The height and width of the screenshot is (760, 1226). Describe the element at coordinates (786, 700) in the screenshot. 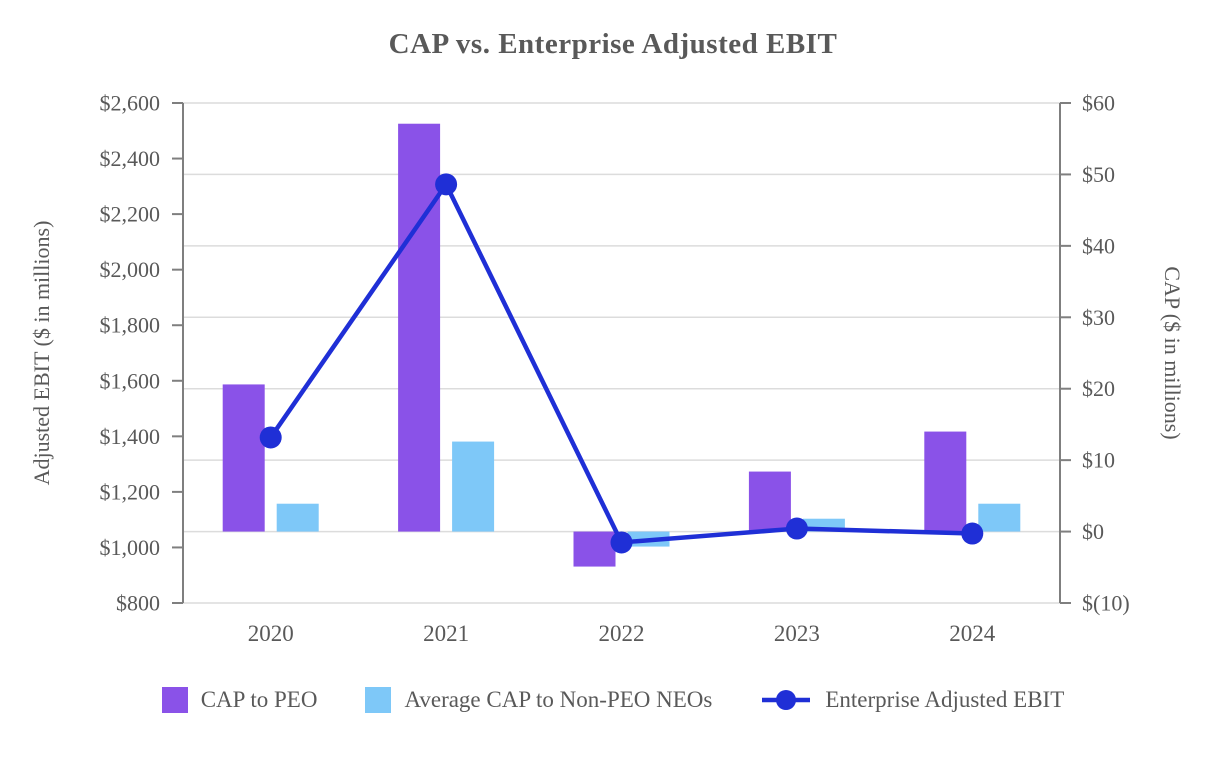

I see `ebit-line-marker-icon` at that location.